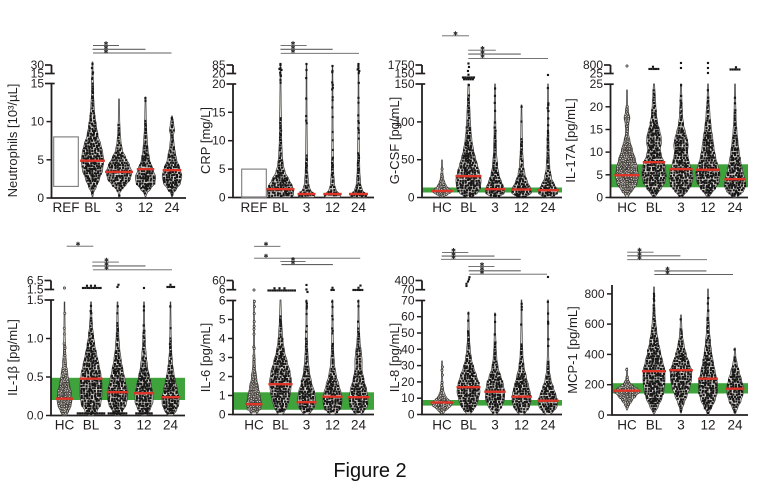 This screenshot has height=488, width=762. I want to click on svg-text: 1.0, so click(35, 339).